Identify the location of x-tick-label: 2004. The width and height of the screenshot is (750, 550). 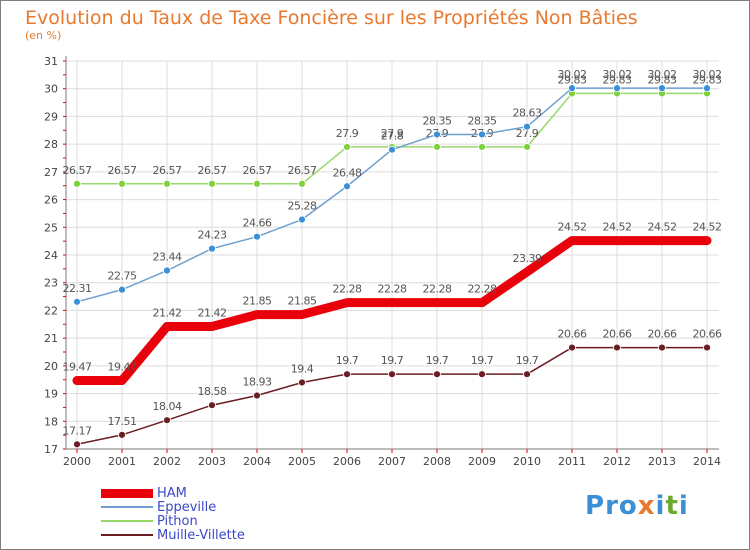
(257, 461).